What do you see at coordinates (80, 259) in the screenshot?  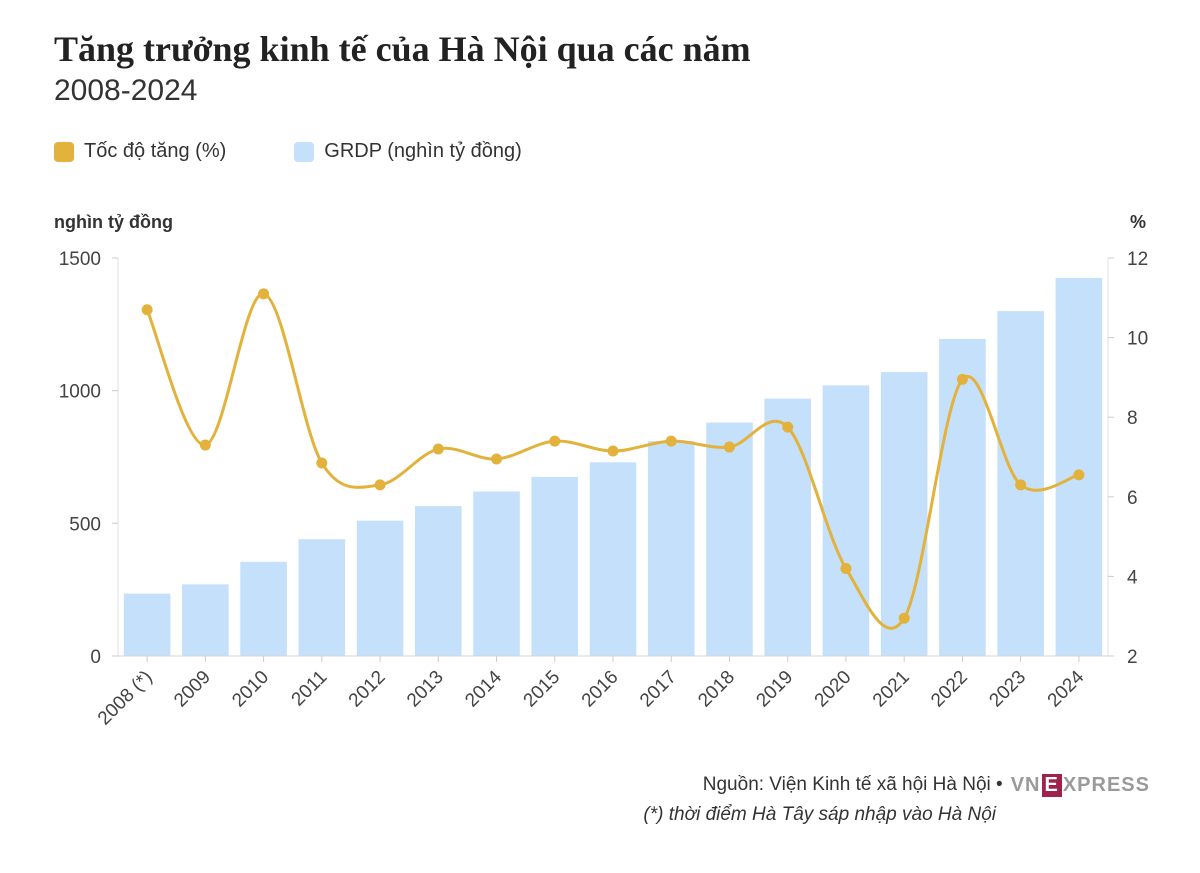 I see `left-tick-label: 1500` at bounding box center [80, 259].